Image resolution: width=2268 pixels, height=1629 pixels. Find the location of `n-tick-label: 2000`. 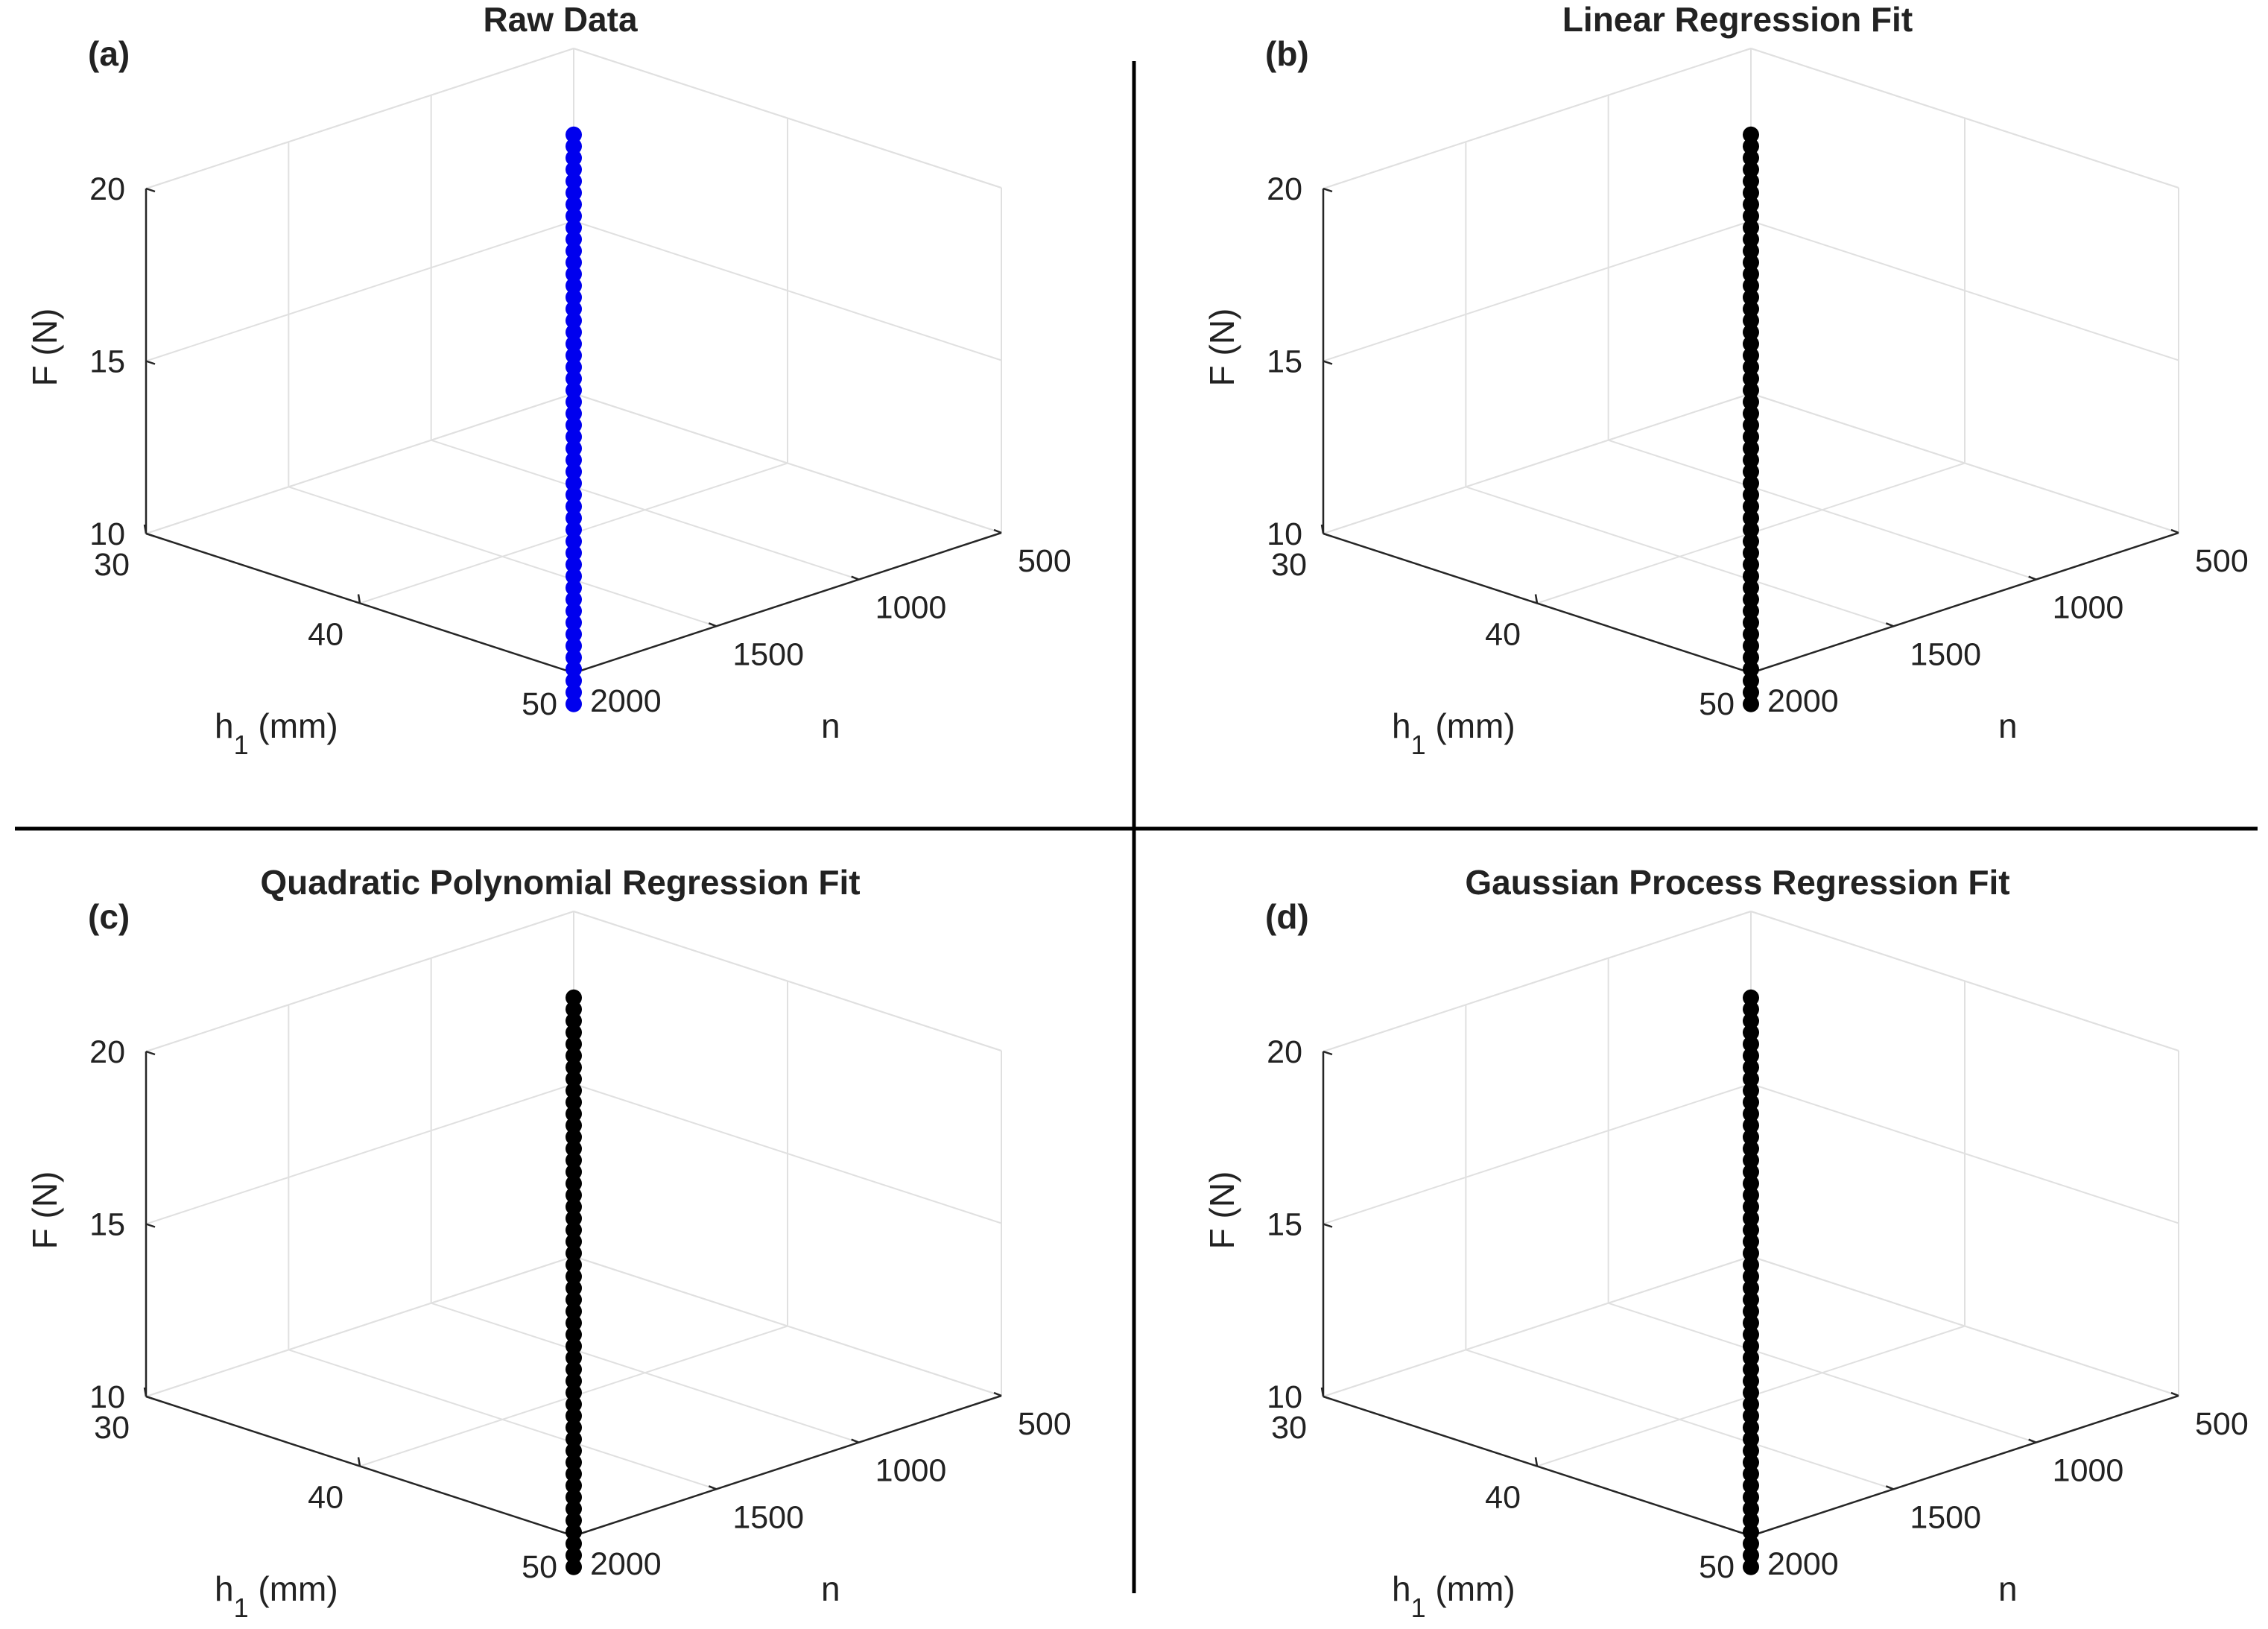

n-tick-label: 2000 is located at coordinates (1803, 1564).